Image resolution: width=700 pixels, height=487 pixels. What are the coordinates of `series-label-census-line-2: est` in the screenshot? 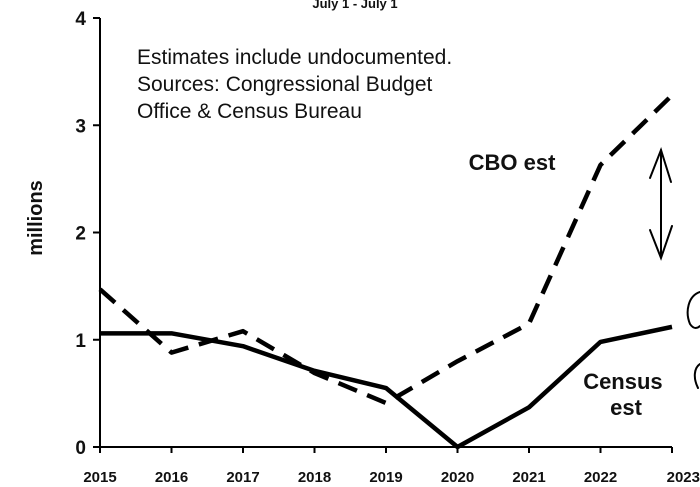 It's located at (626, 407).